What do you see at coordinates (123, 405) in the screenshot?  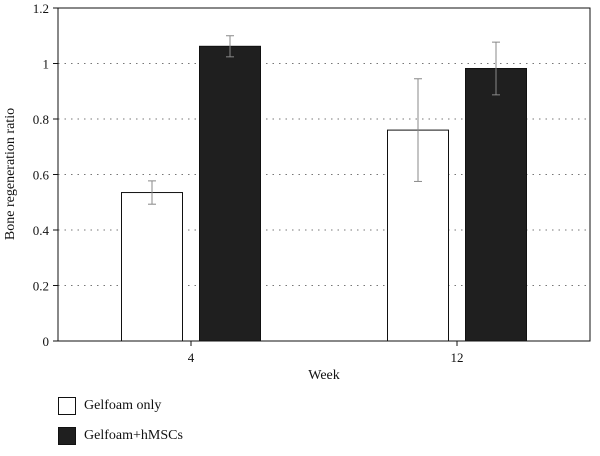 I see `legend-label: Gelfoam only` at bounding box center [123, 405].